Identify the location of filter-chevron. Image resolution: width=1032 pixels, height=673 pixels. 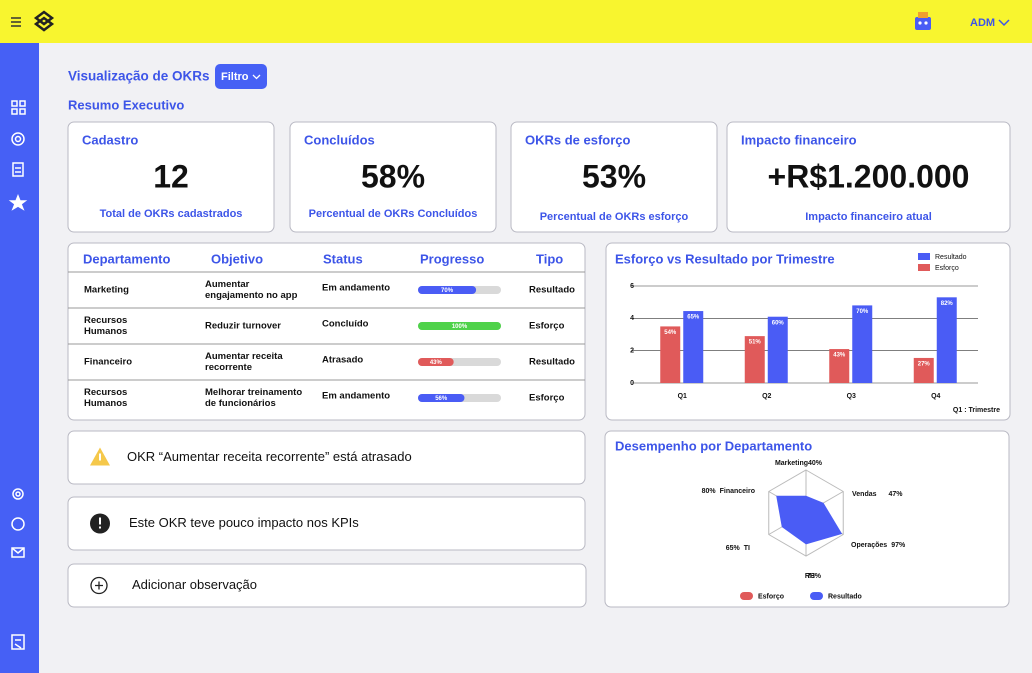
(256, 77).